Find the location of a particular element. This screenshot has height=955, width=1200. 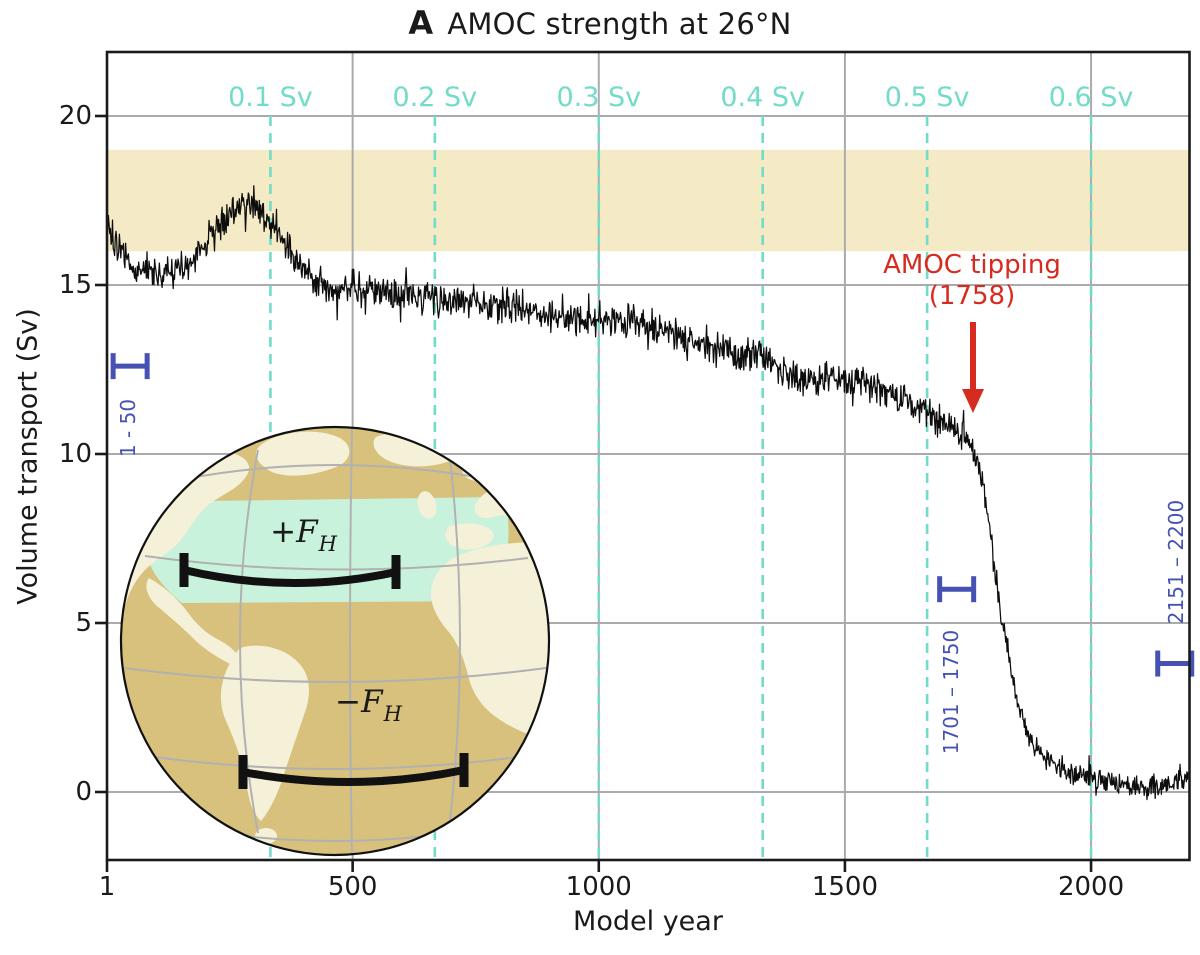

x-axis-label: Model year is located at coordinates (648, 921).